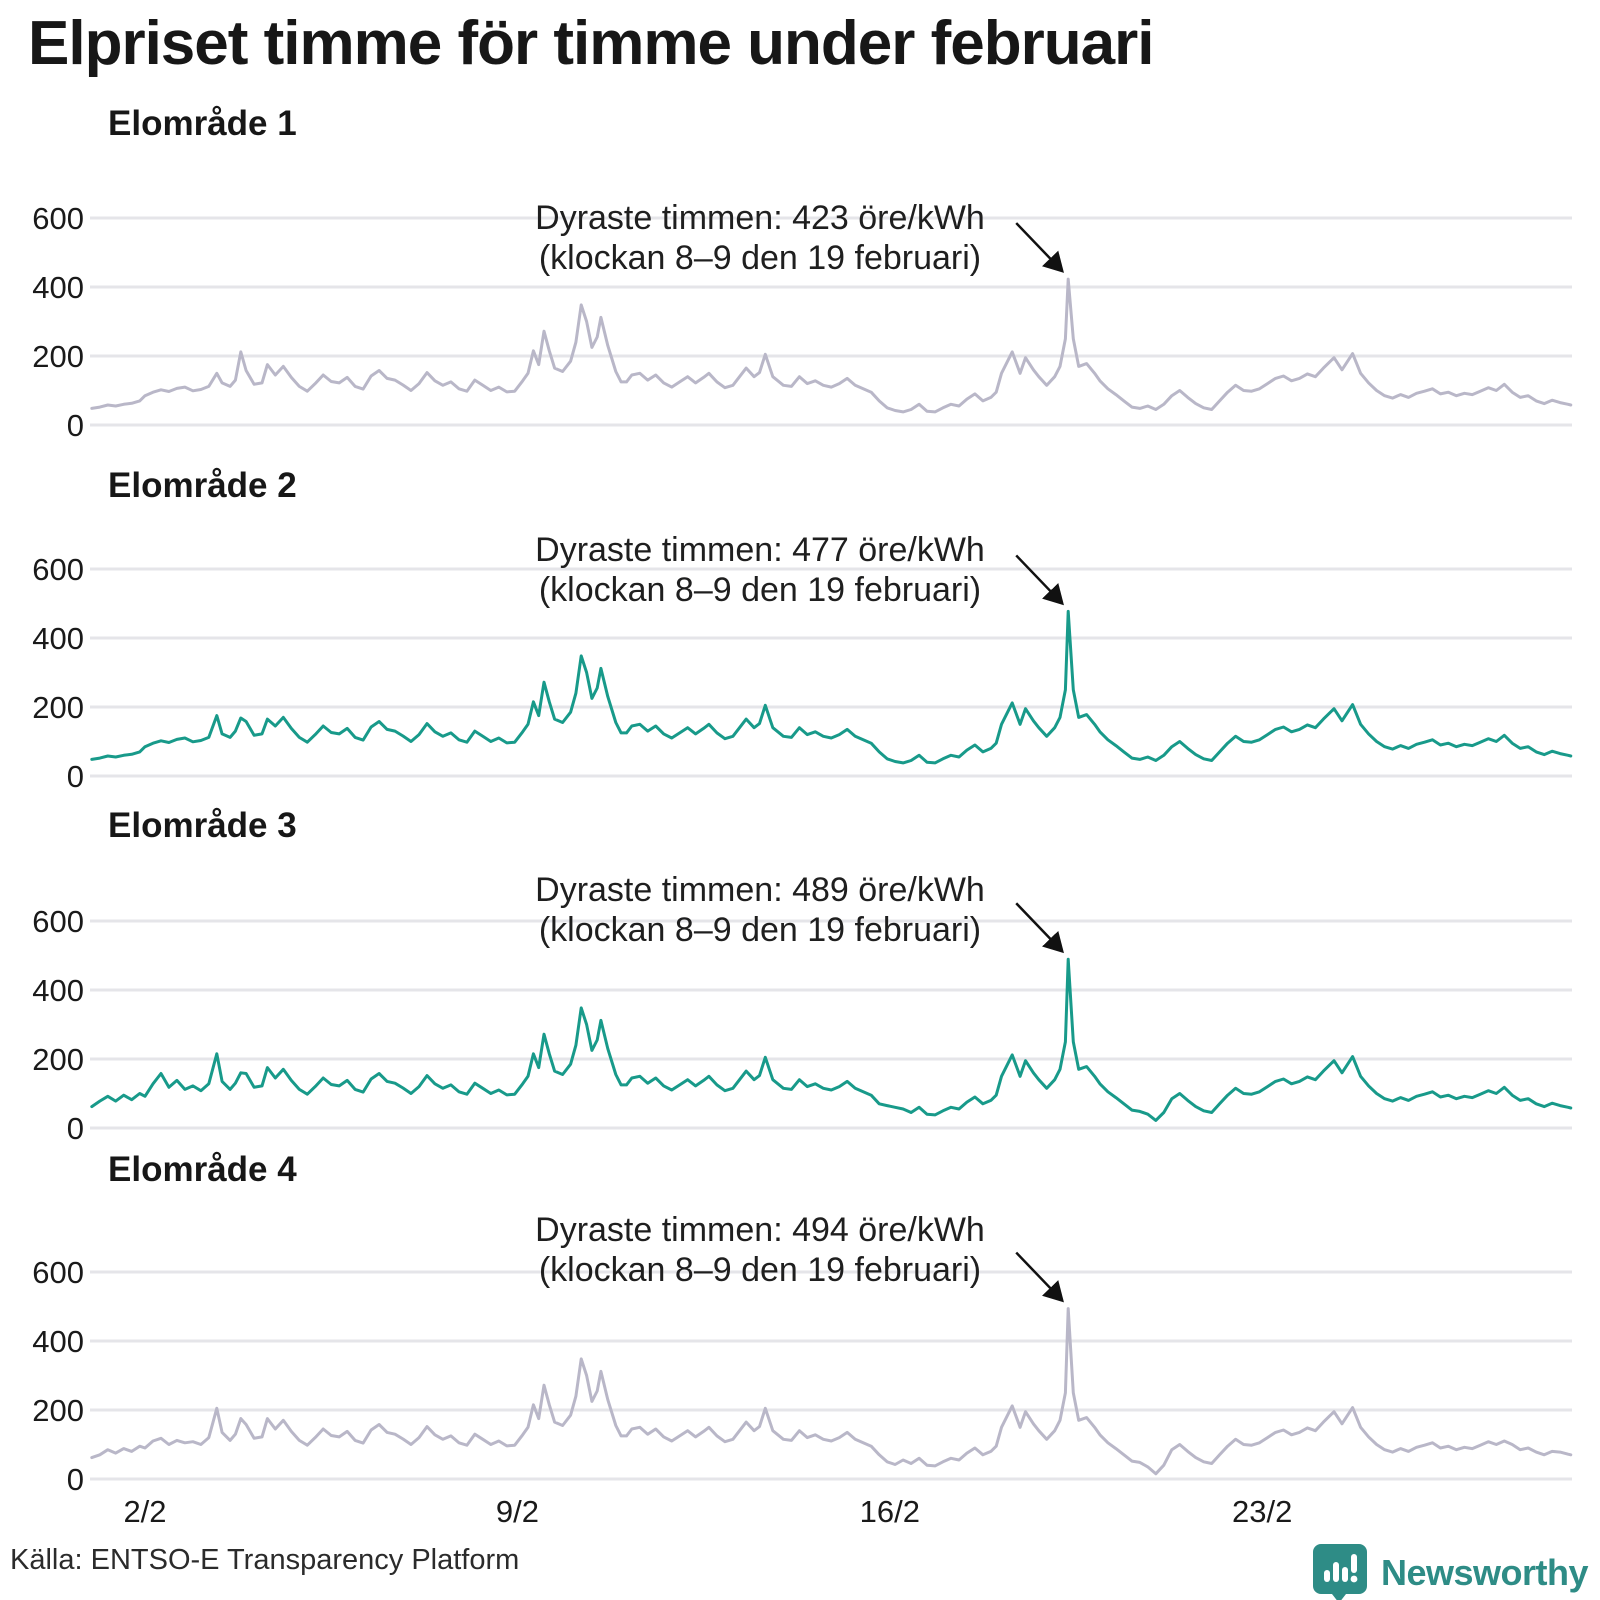 This screenshot has height=1600, width=1600. Describe the element at coordinates (1484, 1572) in the screenshot. I see `newsworthy-wordmark: Newsworthy` at that location.